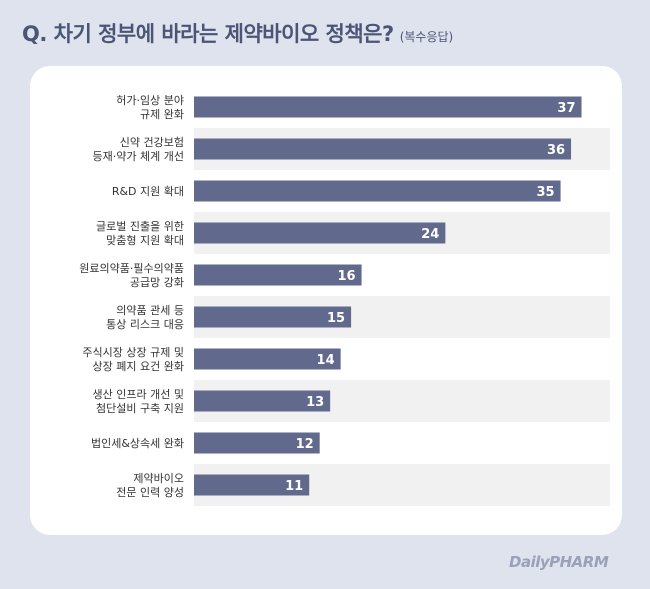 Image resolution: width=650 pixels, height=589 pixels. What do you see at coordinates (294, 486) in the screenshot?
I see `value-label-9: 11` at bounding box center [294, 486].